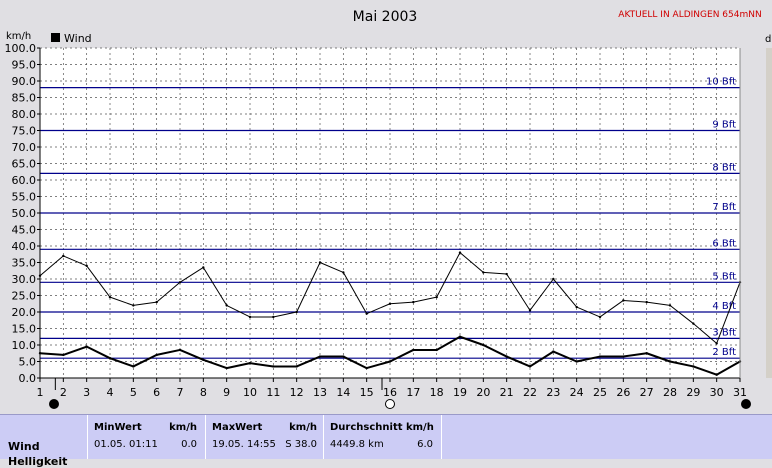 This screenshot has width=772, height=468. What do you see at coordinates (28, 378) in the screenshot?
I see `y-tick-label: 0.0` at bounding box center [28, 378].